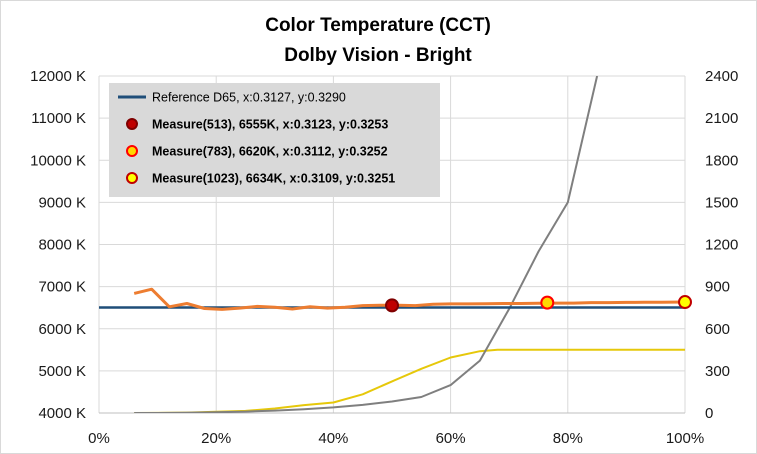  What do you see at coordinates (333, 438) in the screenshot?
I see `x-tick-label: 40%` at bounding box center [333, 438].